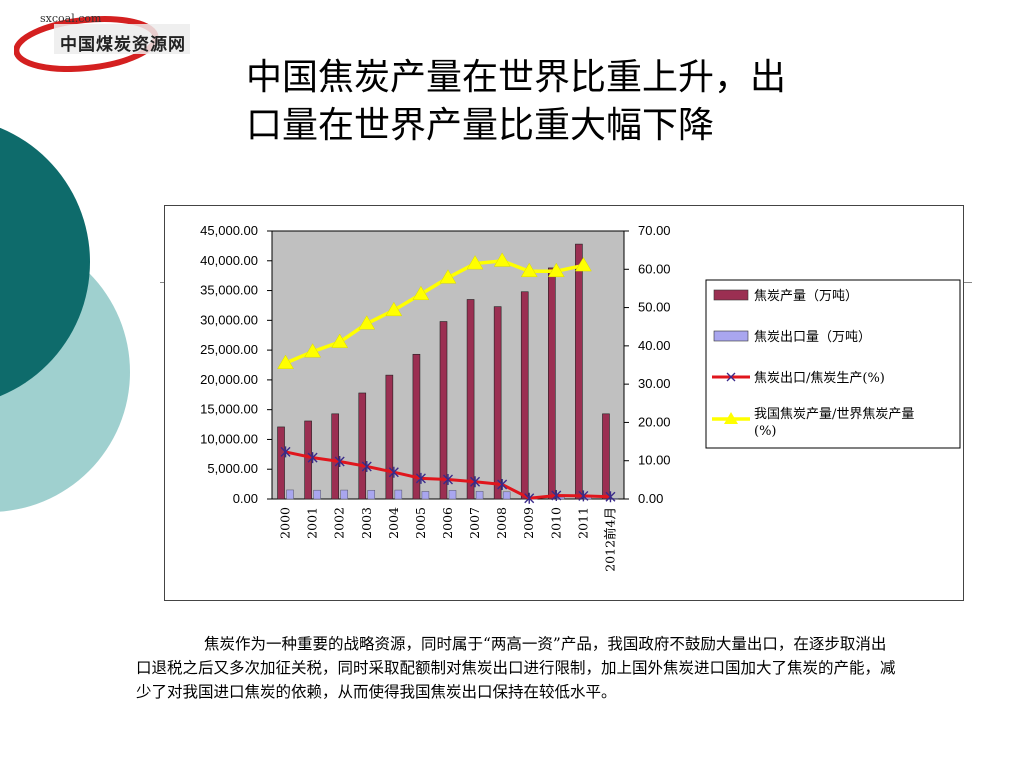 Image resolution: width=1024 pixels, height=768 pixels. What do you see at coordinates (229, 438) in the screenshot?
I see `left-tick-label: 10,000.00` at bounding box center [229, 438].